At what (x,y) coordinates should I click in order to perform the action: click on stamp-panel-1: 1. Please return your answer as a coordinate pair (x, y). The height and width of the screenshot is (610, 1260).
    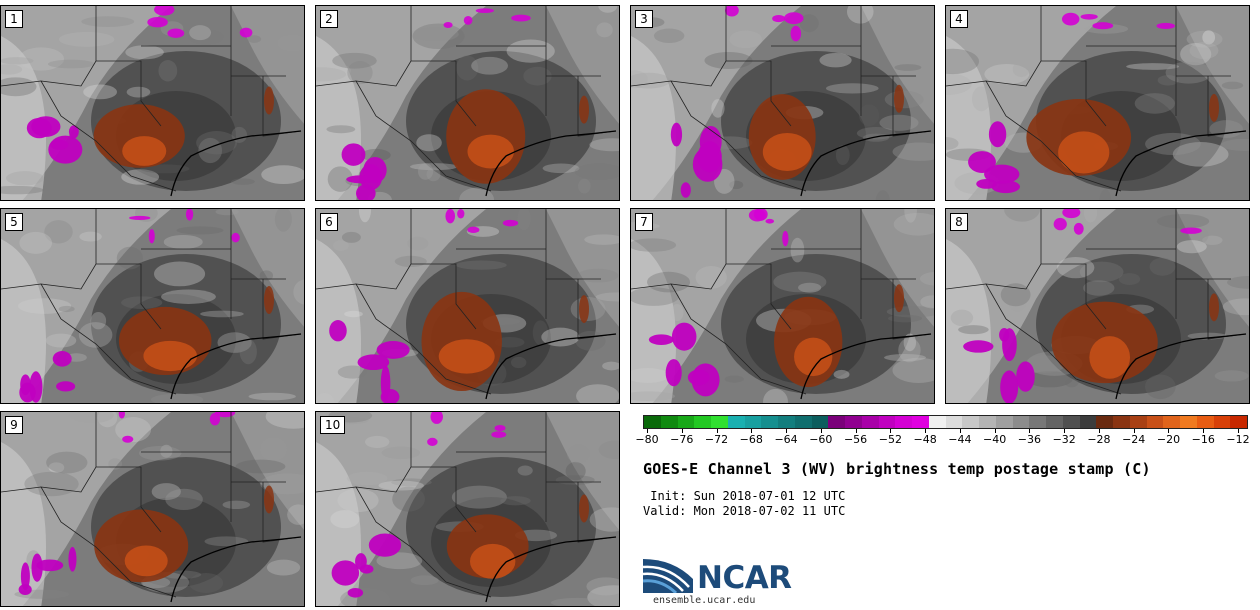
    Looking at the image, I should click on (152, 103).